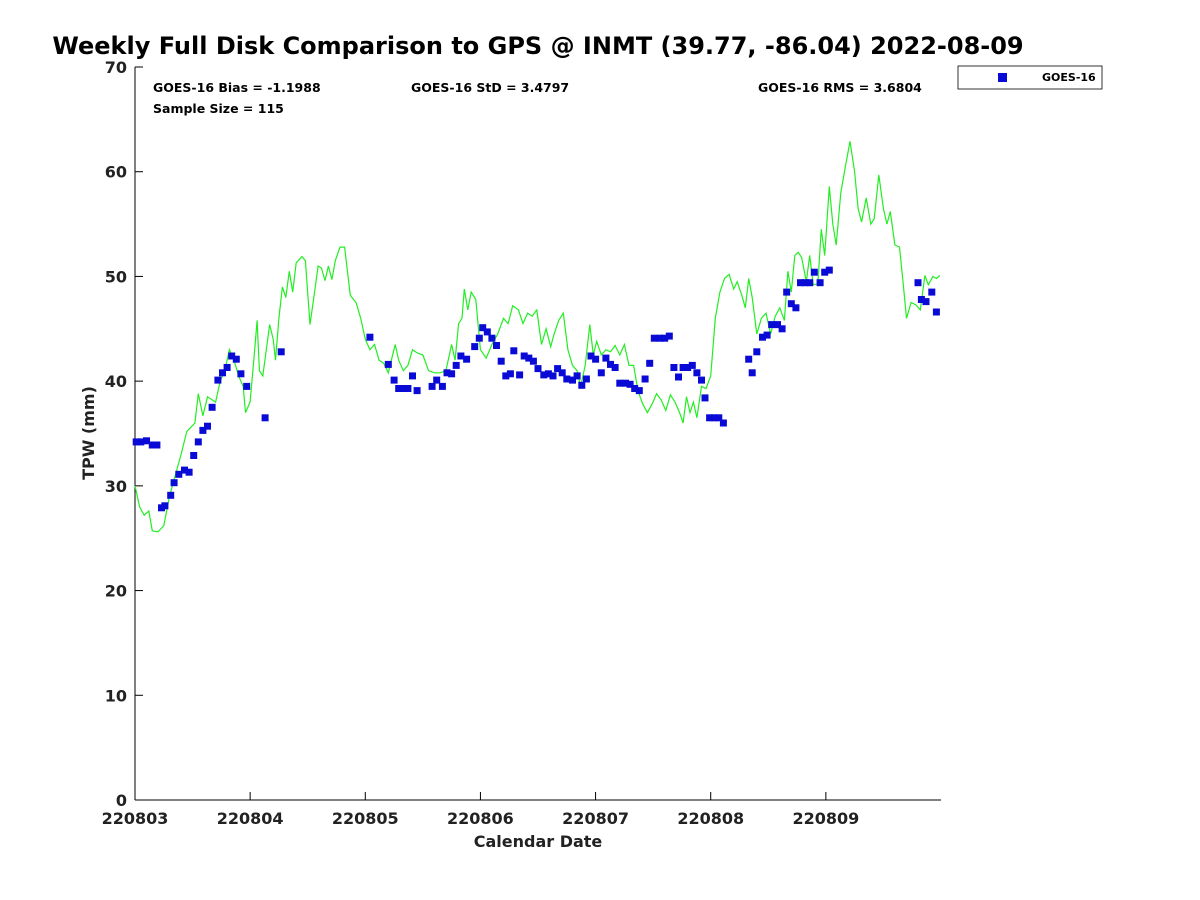 The height and width of the screenshot is (900, 1200). I want to click on y-axis-label: TPW (mm), so click(88, 433).